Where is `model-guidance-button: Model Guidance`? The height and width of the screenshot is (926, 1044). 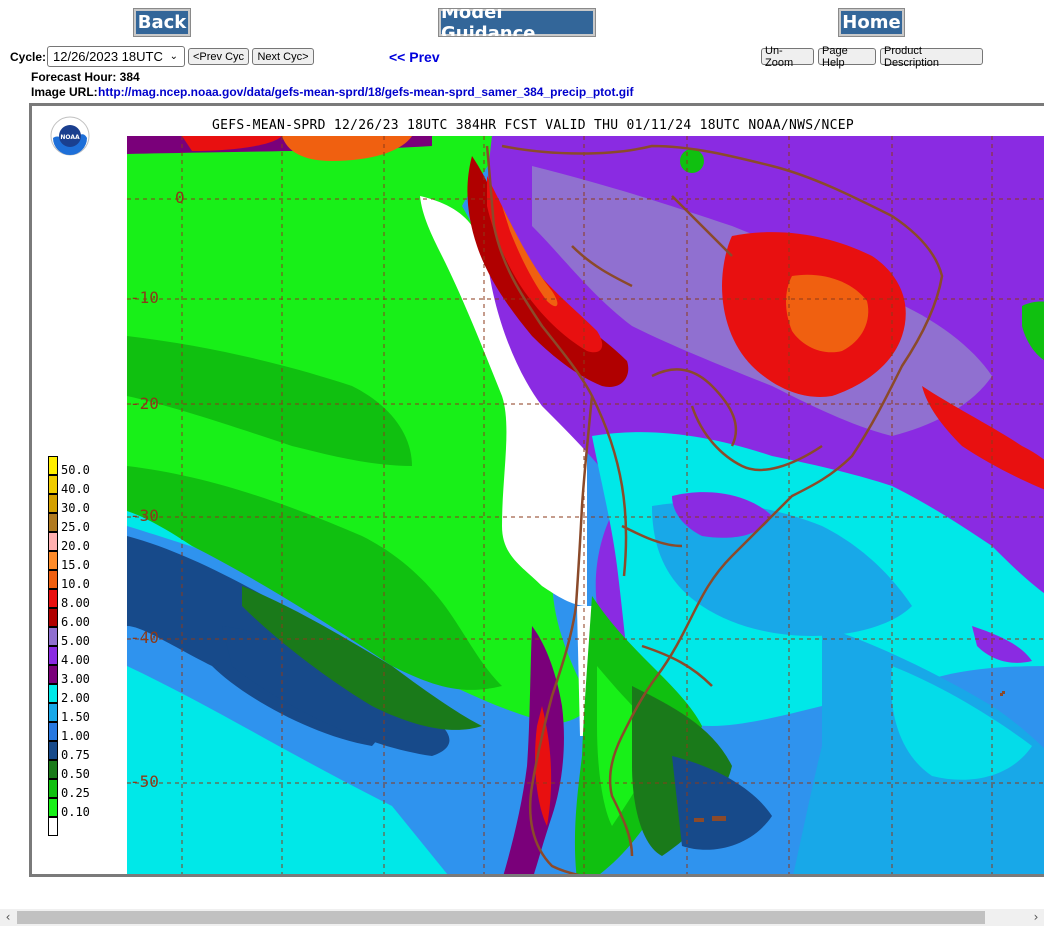
model-guidance-button: Model Guidance is located at coordinates (517, 23).